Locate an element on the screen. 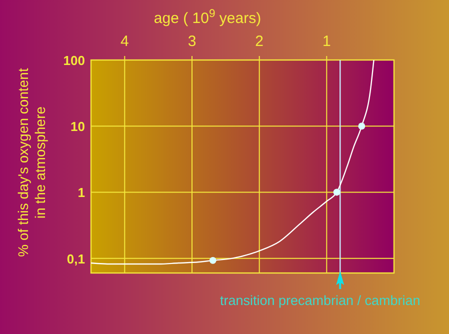  x-tick-label: 1 is located at coordinates (326, 41).